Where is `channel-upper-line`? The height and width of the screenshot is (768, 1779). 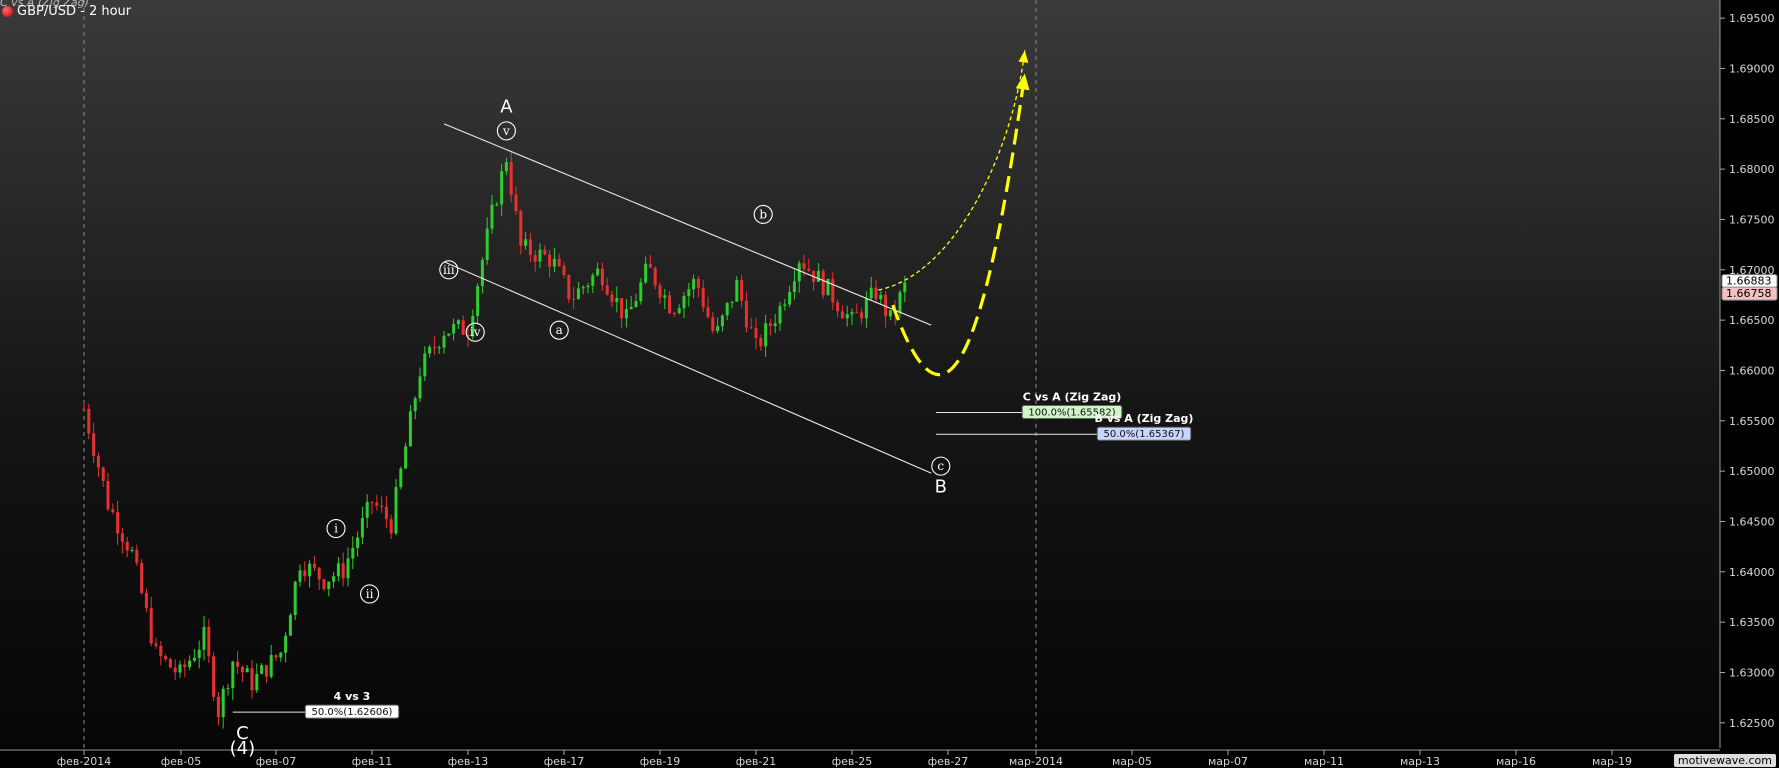
channel-upper-line is located at coordinates (687, 224).